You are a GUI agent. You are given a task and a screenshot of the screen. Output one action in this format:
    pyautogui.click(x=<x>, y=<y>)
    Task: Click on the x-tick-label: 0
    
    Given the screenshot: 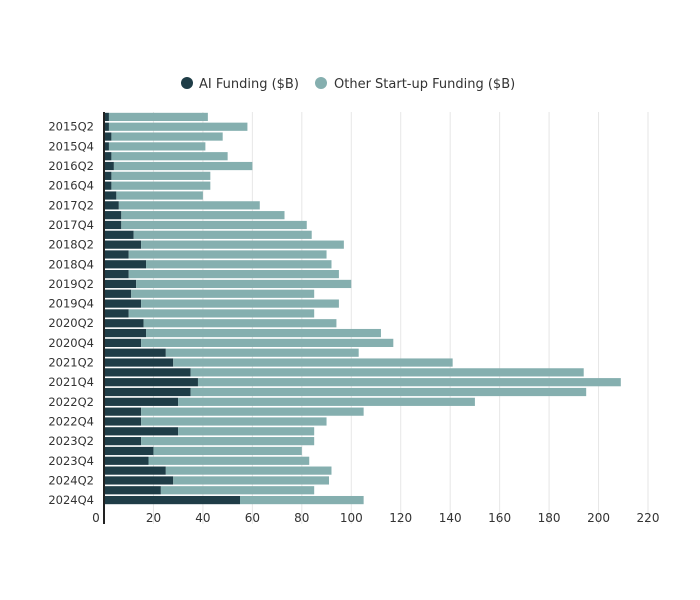 What is the action you would take?
    pyautogui.click(x=96, y=518)
    